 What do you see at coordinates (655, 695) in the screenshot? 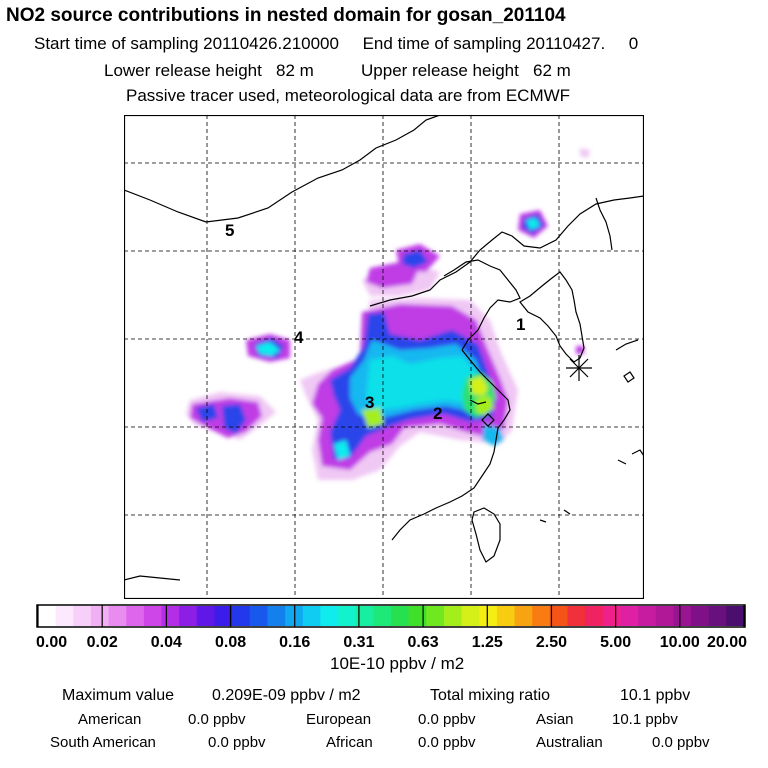
I see `total-mixing-value: 10.1 ppbv` at bounding box center [655, 695].